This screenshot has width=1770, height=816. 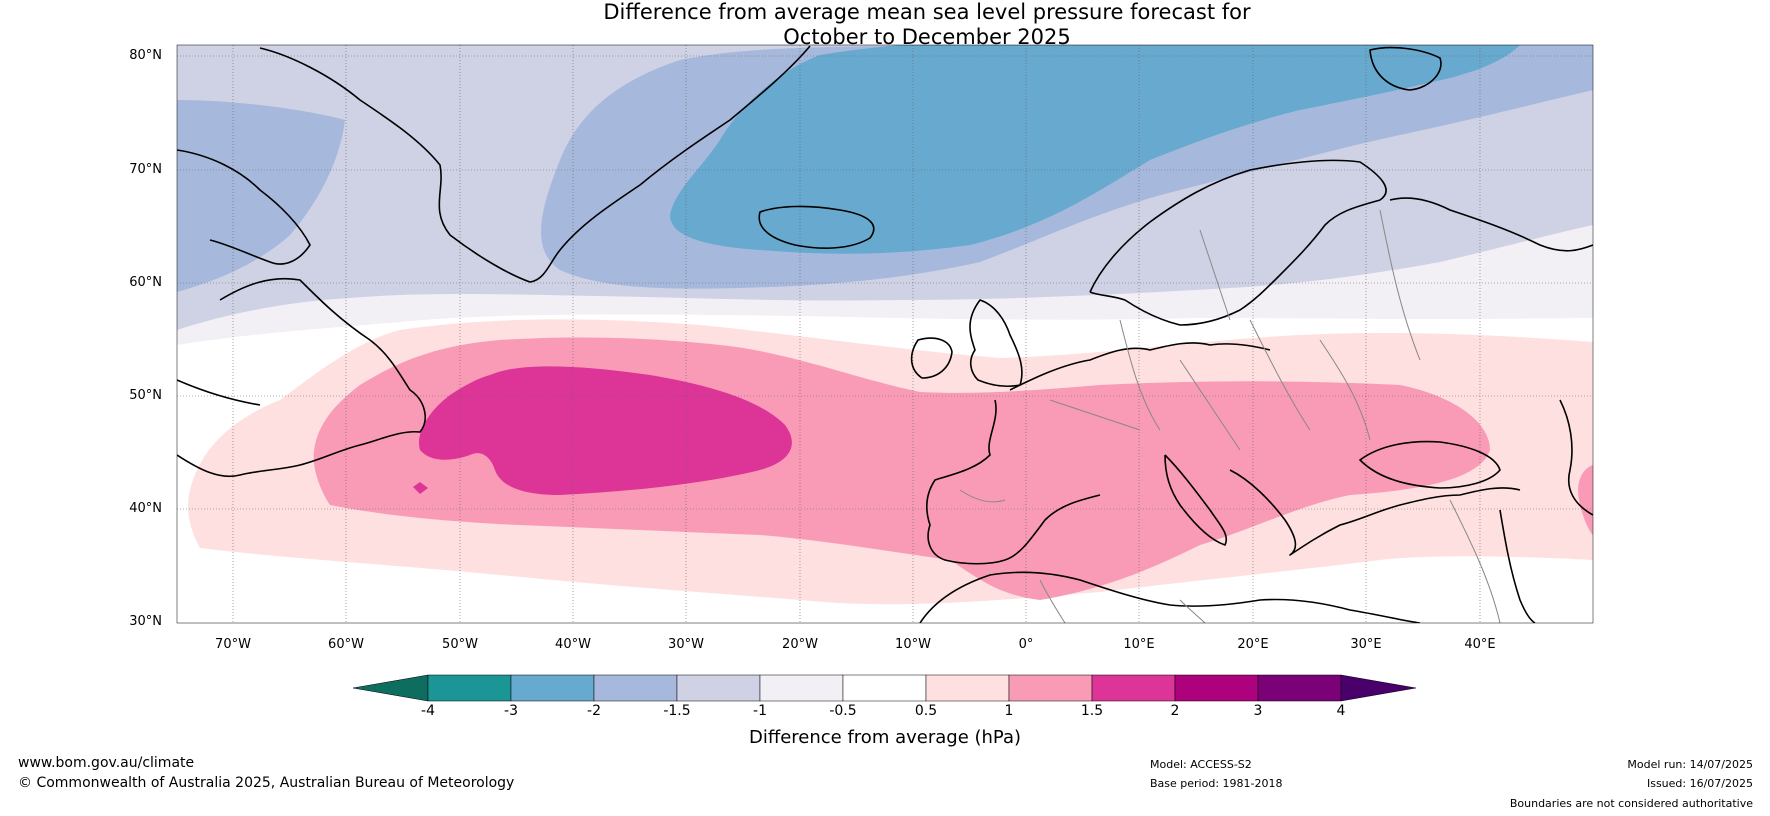 I want to click on lat-label-30n: 30°N, so click(x=145, y=621).